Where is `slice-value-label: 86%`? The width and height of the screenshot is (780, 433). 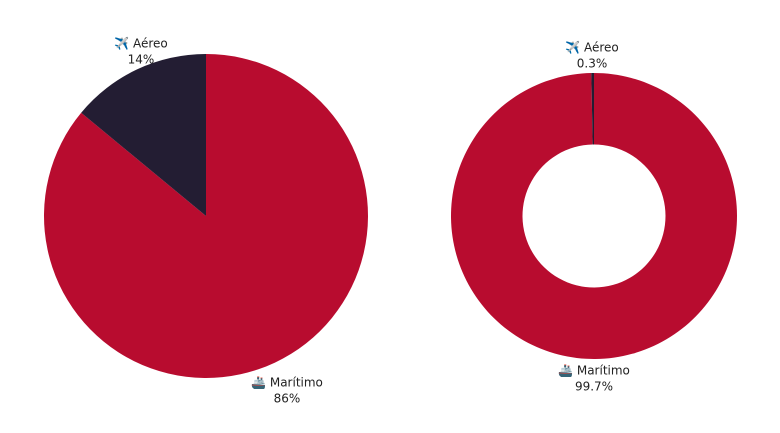 slice-value-label: 86% is located at coordinates (287, 399).